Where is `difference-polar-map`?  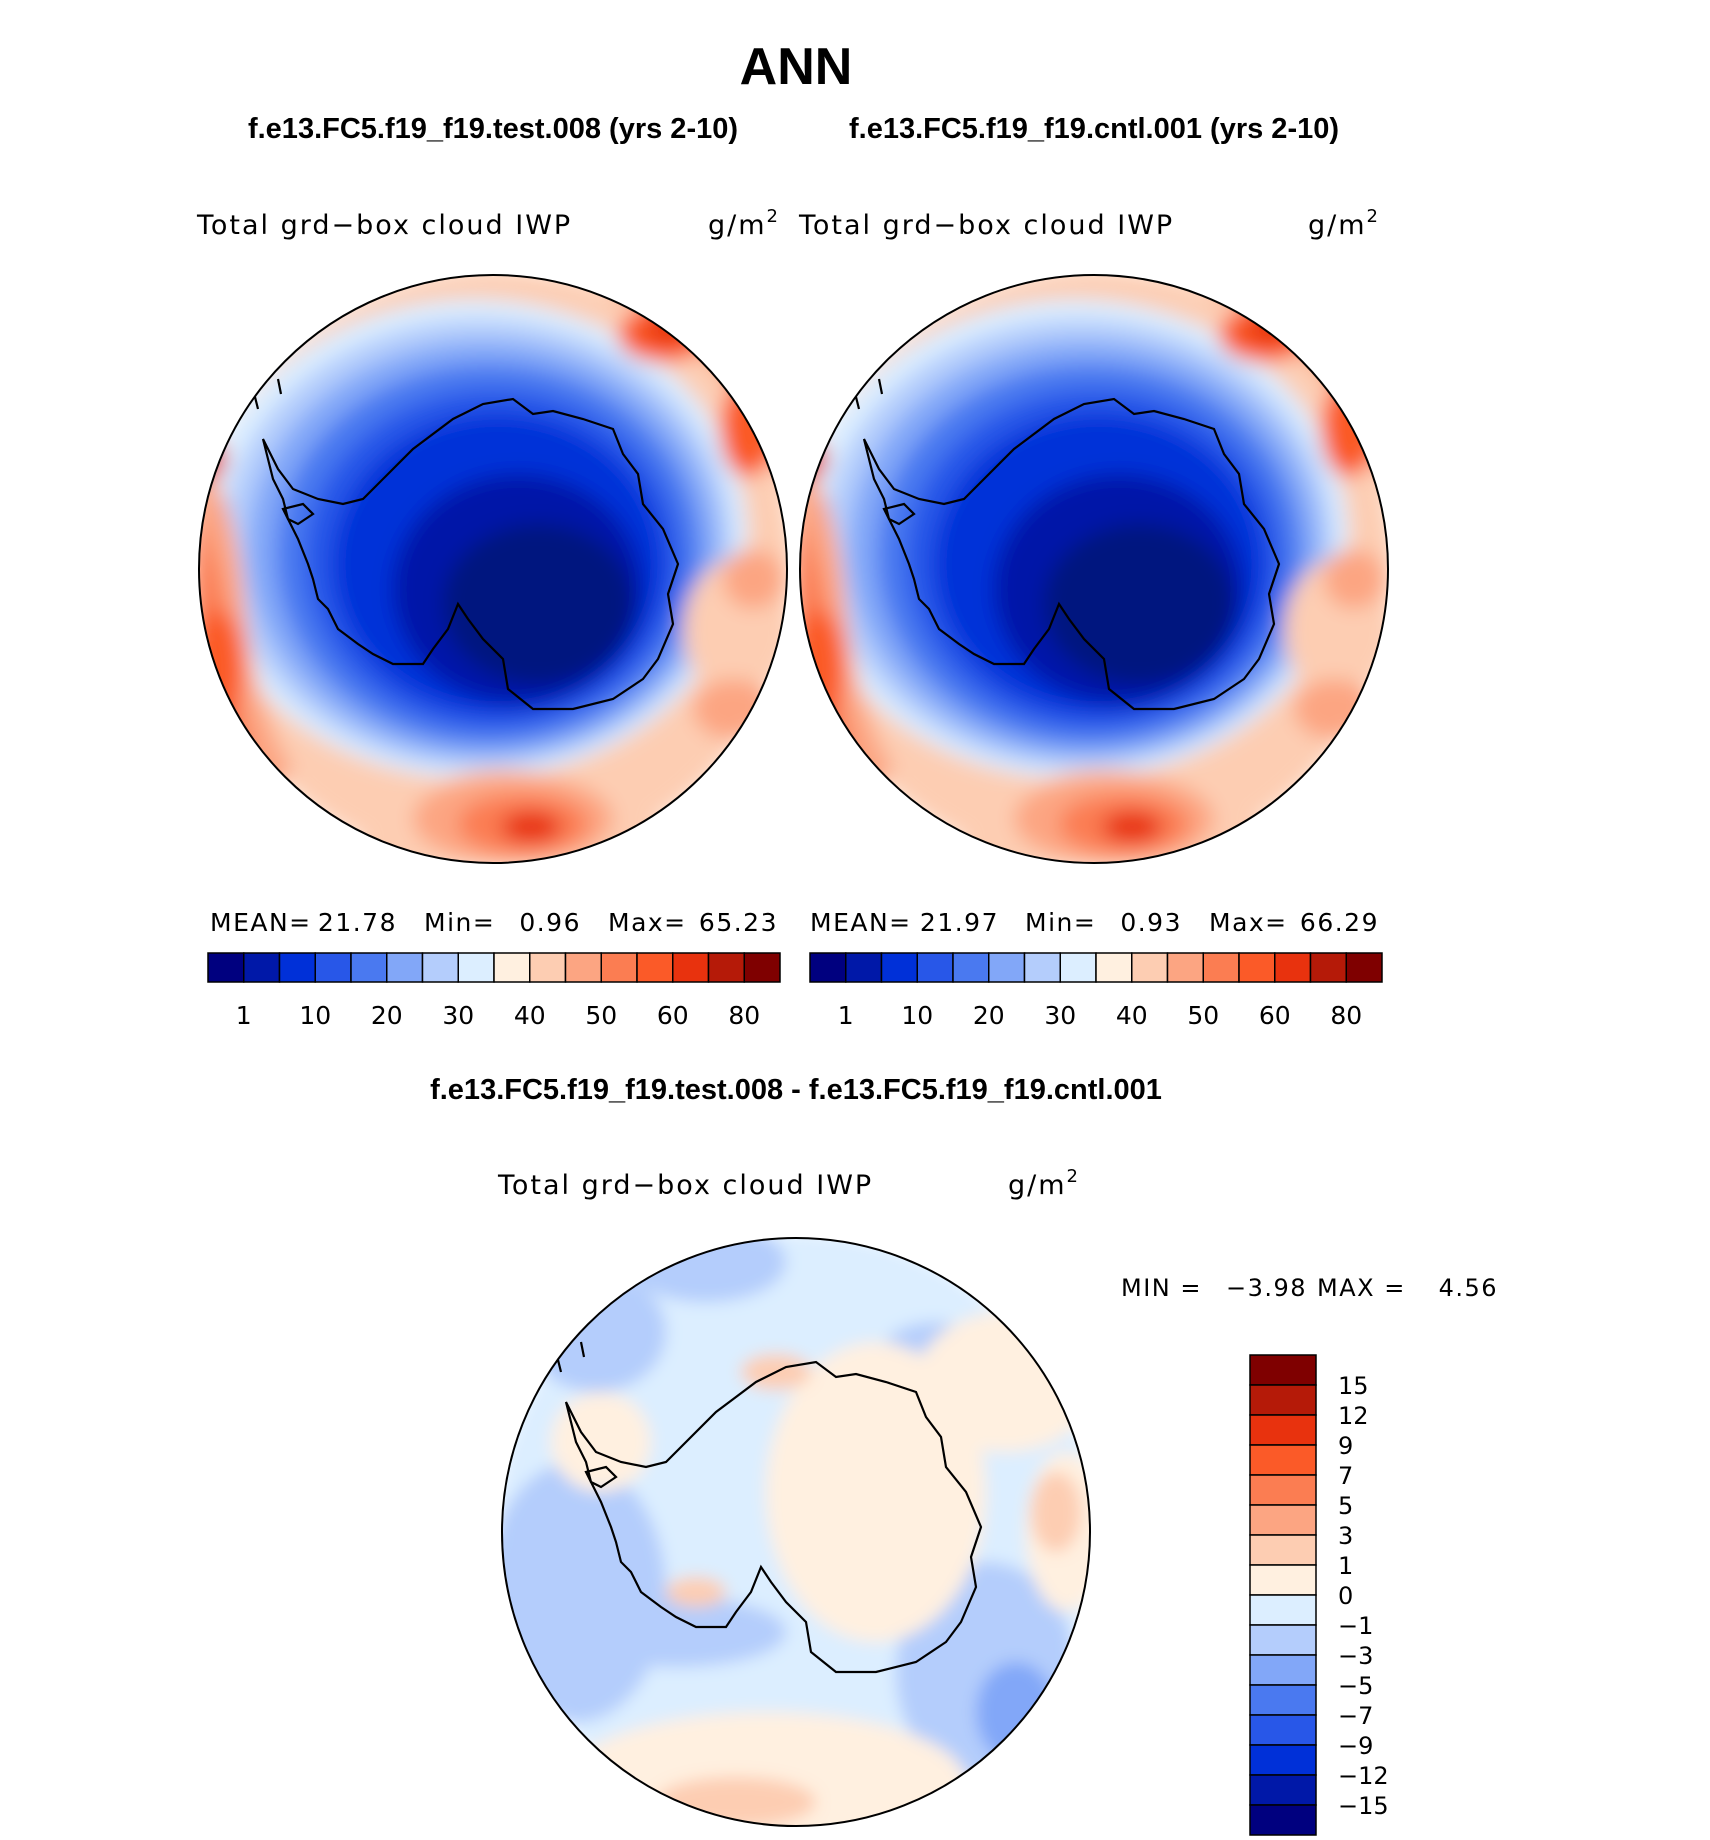
difference-polar-map is located at coordinates (796, 1532).